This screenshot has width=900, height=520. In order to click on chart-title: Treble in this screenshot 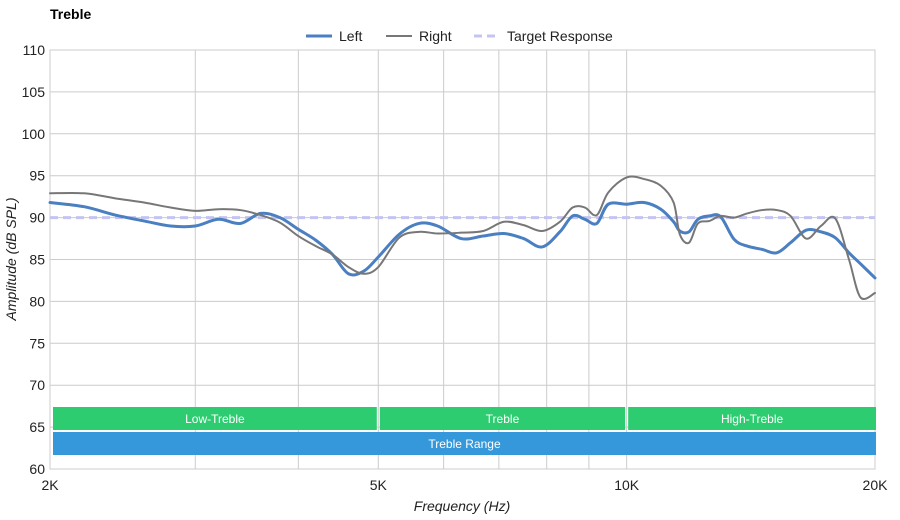, I will do `click(70, 14)`.